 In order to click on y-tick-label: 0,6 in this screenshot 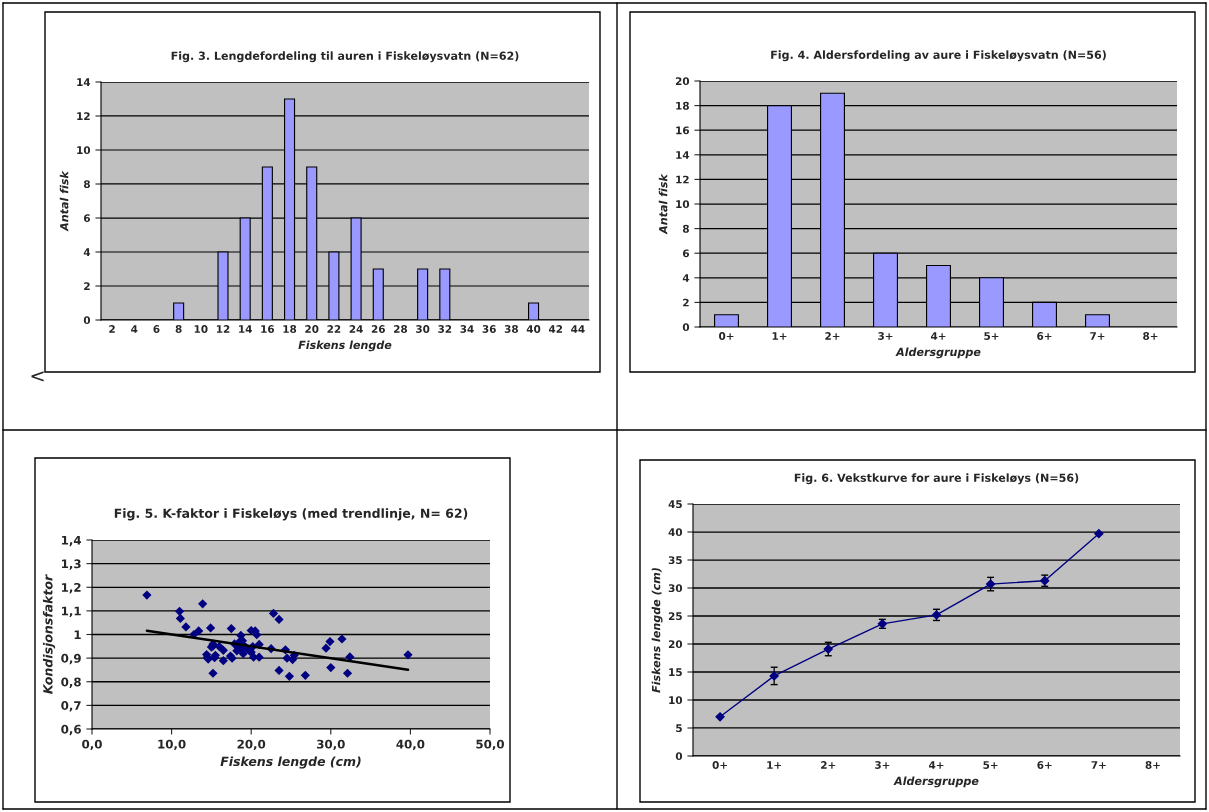, I will do `click(71, 730)`.